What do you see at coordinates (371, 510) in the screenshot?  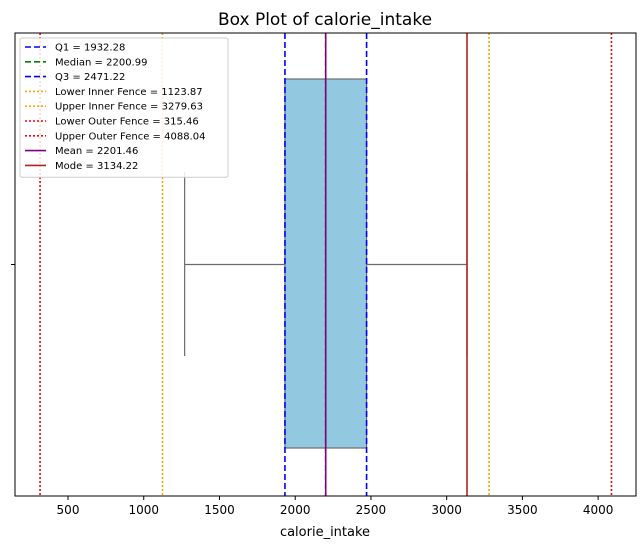 I see `x-tick-label-2500: 2500` at bounding box center [371, 510].